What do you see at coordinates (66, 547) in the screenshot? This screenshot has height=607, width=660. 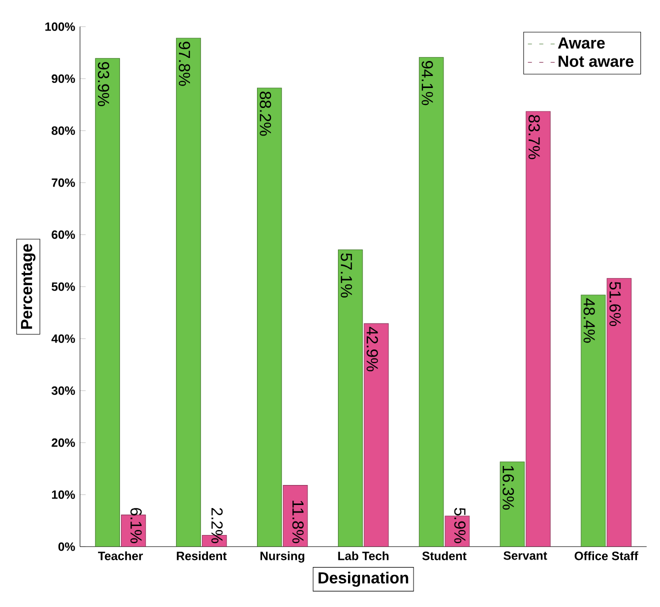 I see `y-tick-label: 0%` at bounding box center [66, 547].